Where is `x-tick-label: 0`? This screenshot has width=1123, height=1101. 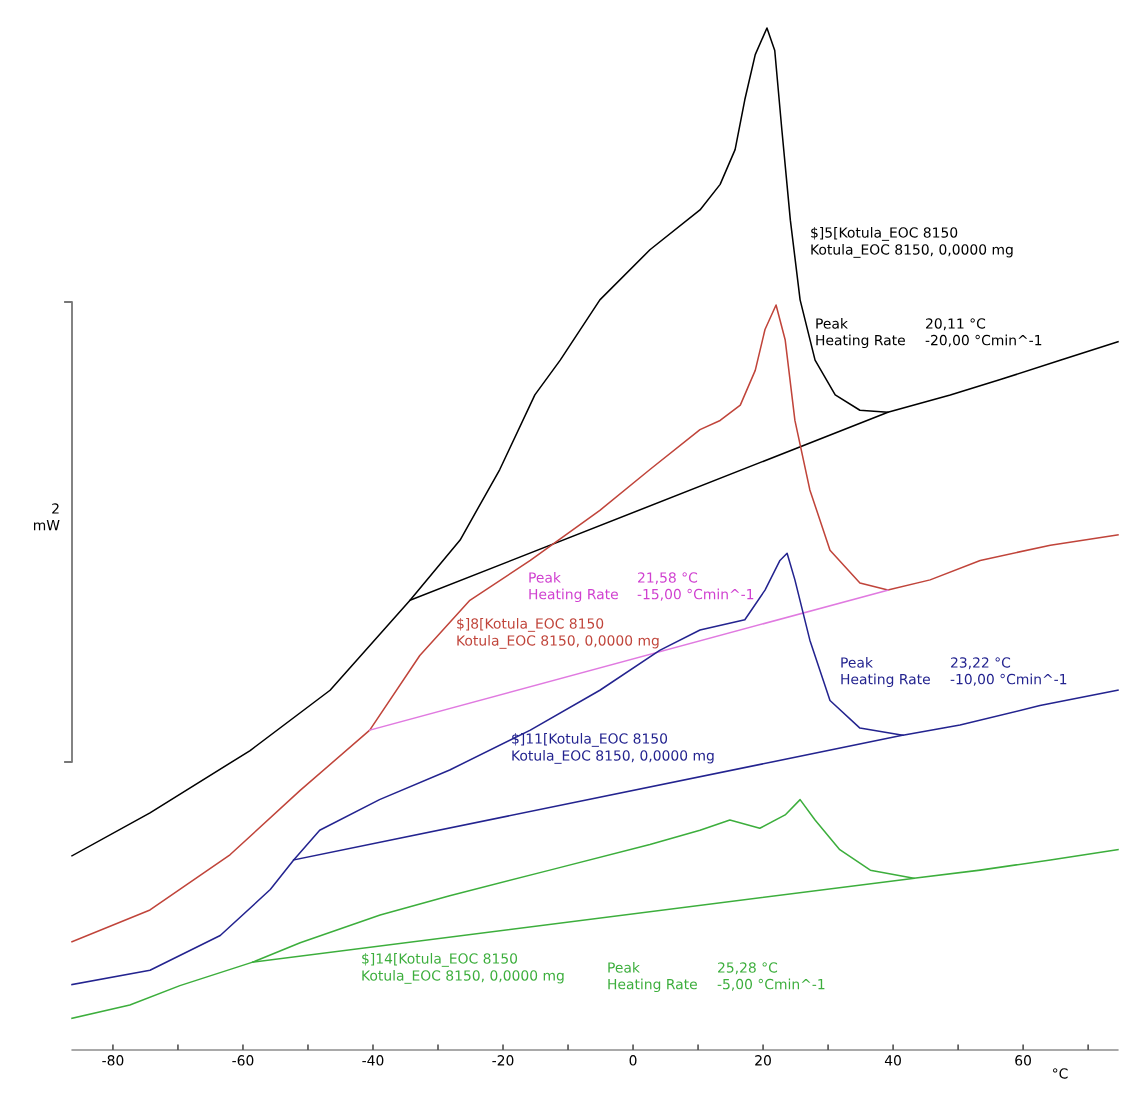
x-tick-label: 0 is located at coordinates (633, 1060).